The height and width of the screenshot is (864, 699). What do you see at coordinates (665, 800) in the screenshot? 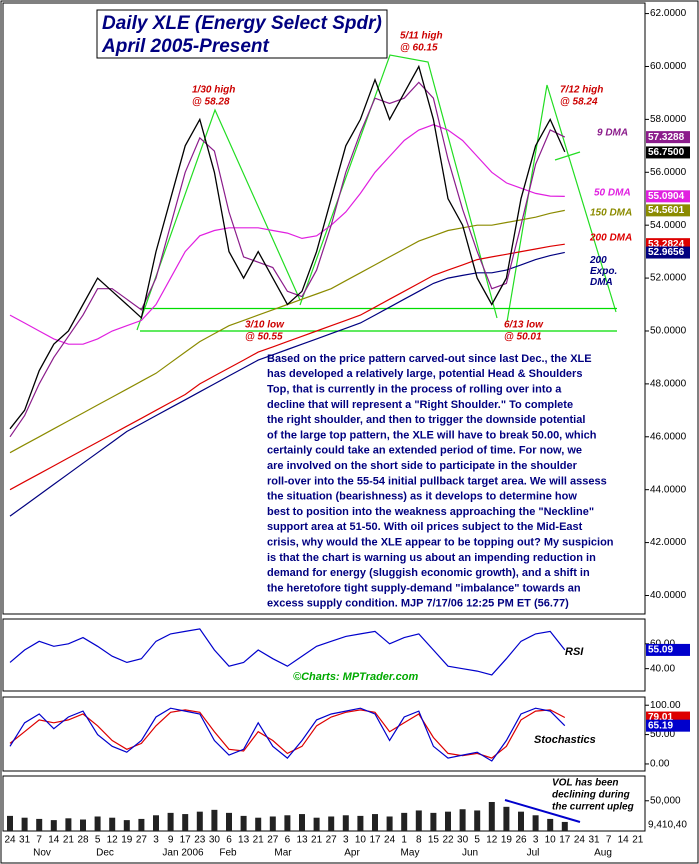
I see `y-tick-label: 50,000` at bounding box center [665, 800].